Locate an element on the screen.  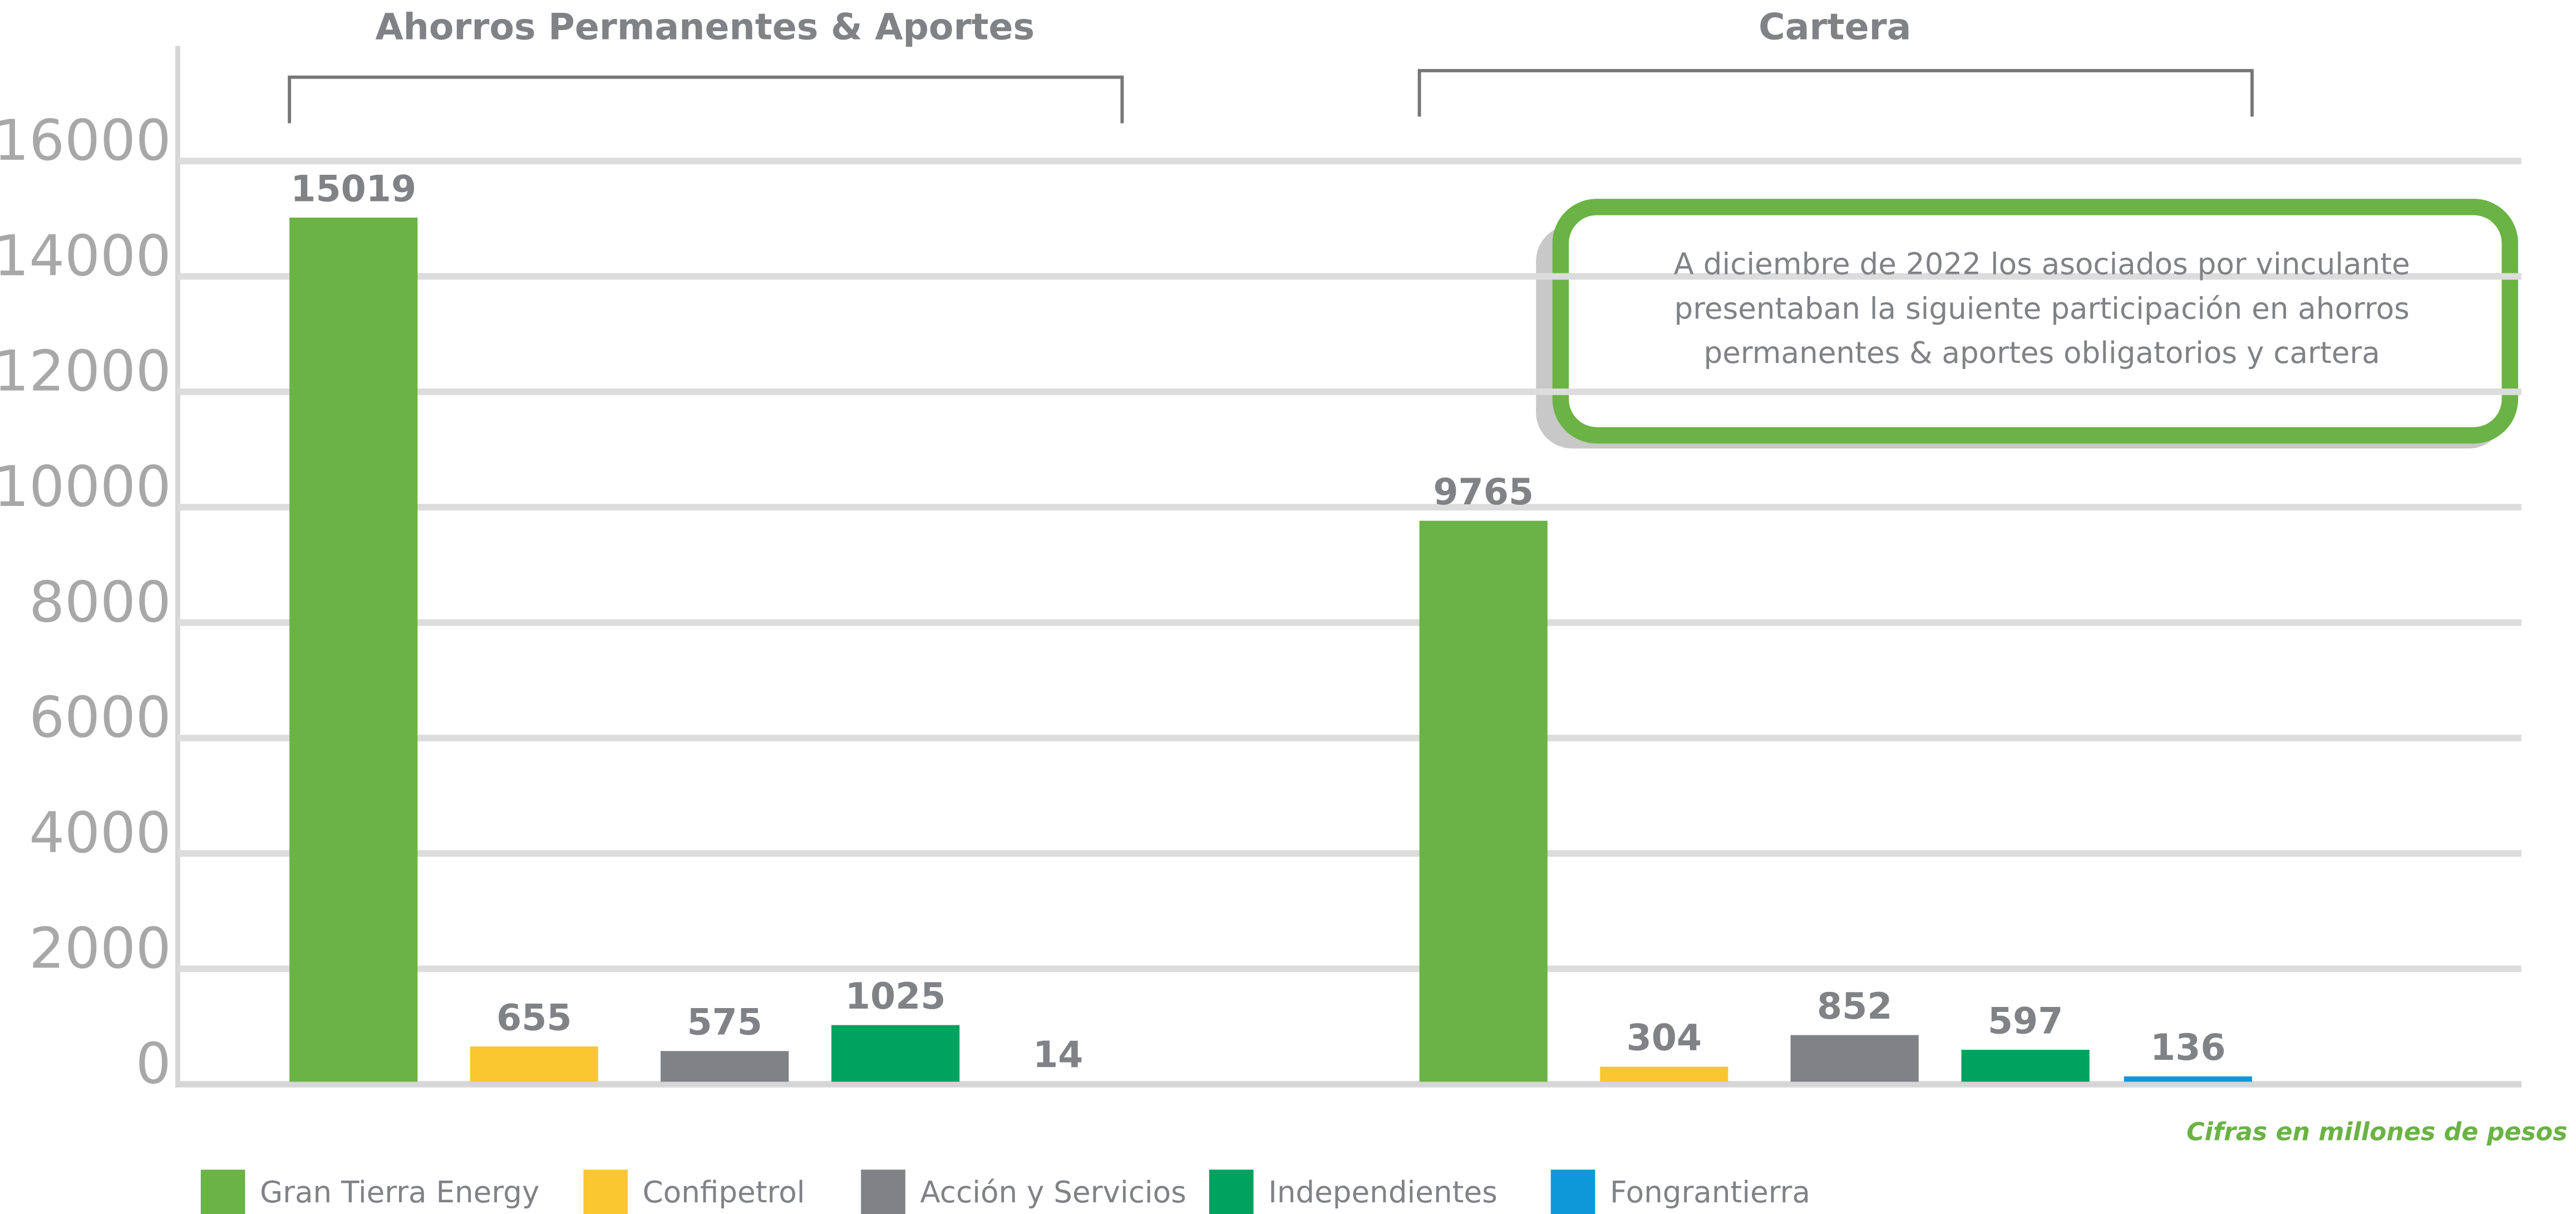
value-label: 15019 is located at coordinates (353, 189).